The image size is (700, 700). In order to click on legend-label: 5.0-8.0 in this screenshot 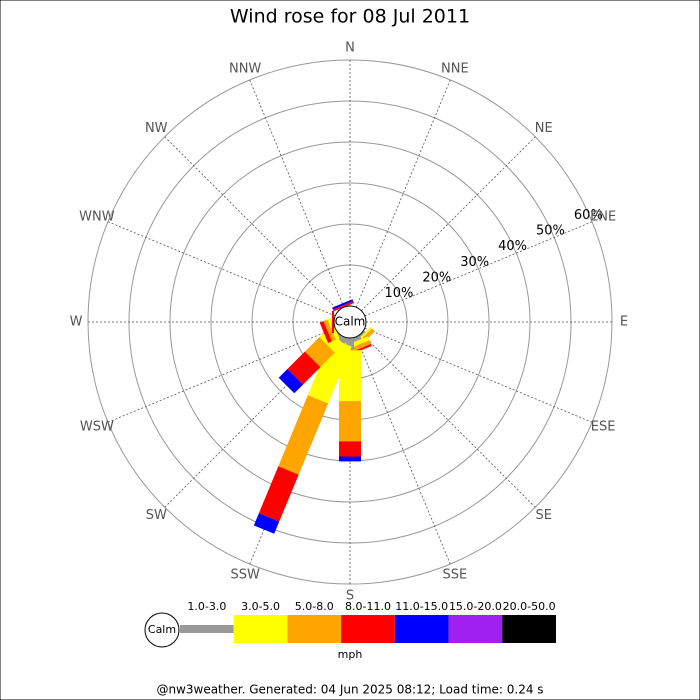, I will do `click(314, 606)`.